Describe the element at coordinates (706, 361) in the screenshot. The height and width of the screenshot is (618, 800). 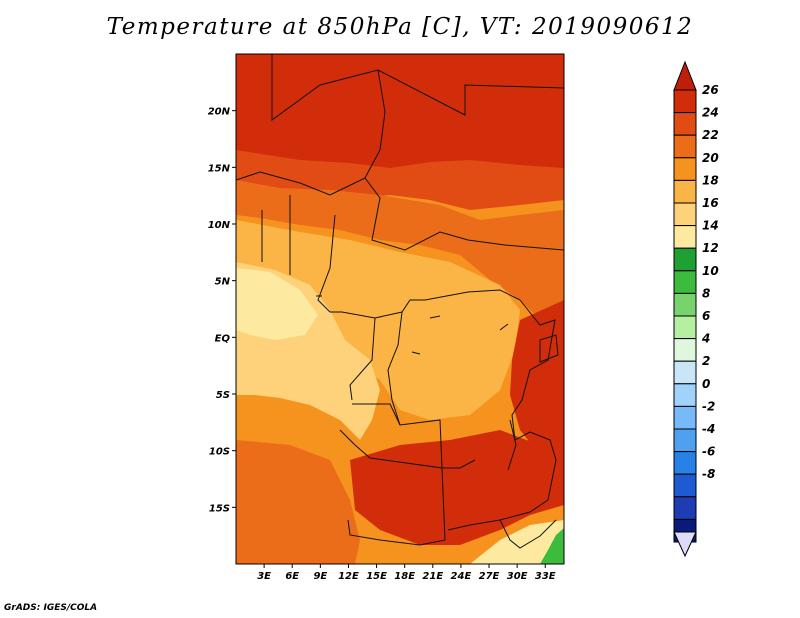
I see `colorbar-label: 2` at that location.